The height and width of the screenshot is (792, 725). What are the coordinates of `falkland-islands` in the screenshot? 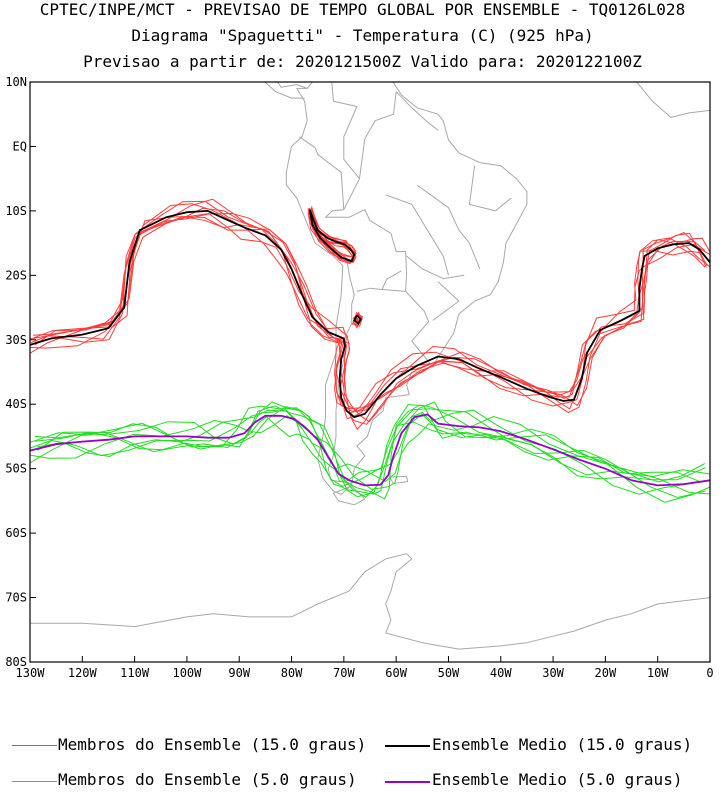 It's located at (398, 479).